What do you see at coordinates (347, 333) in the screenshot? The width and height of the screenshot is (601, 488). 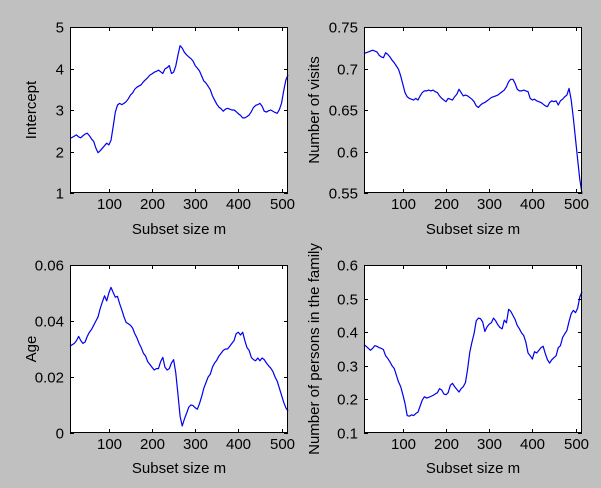 I see `y-tick-label: 0.4` at bounding box center [347, 333].